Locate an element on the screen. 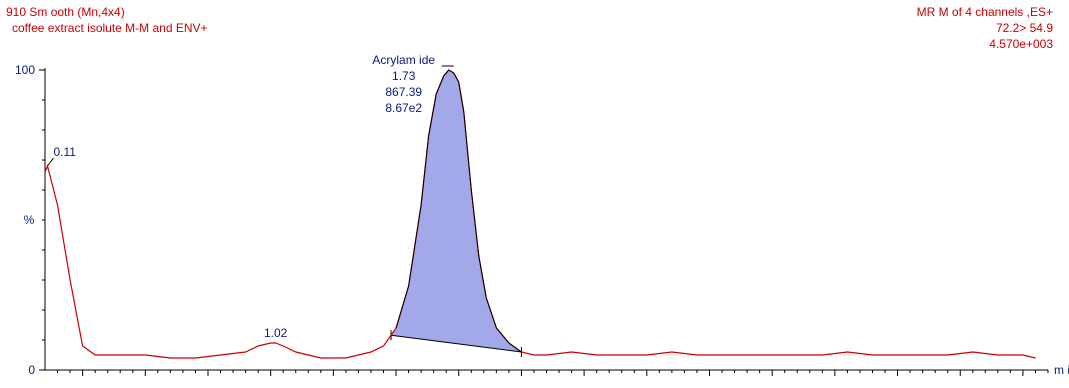  y-tick-label-100: 100 is located at coordinates (25, 70).